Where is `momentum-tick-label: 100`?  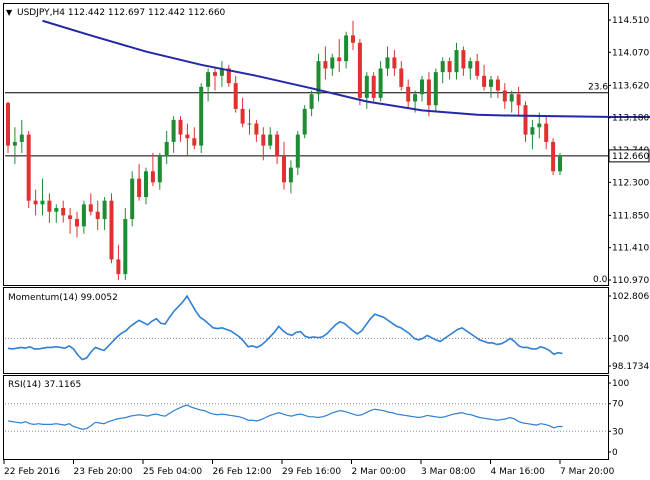 momentum-tick-label: 100 is located at coordinates (620, 339).